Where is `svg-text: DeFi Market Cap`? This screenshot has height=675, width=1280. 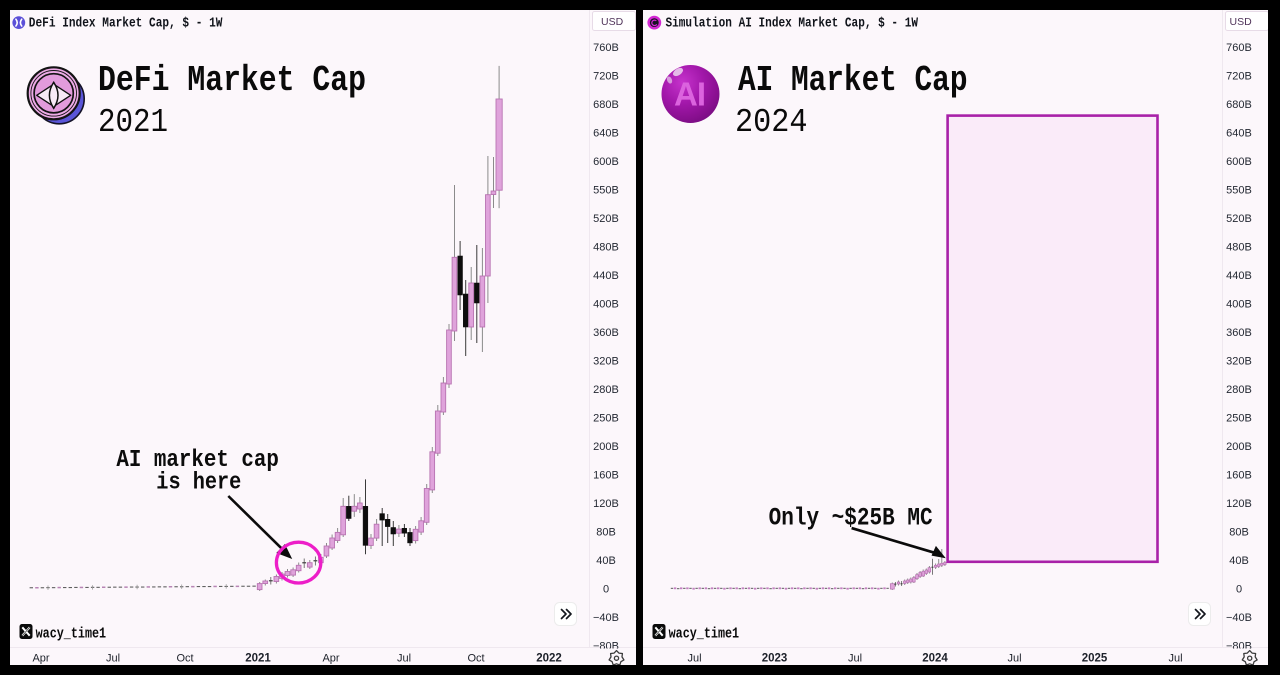 svg-text: DeFi Market Cap is located at coordinates (232, 80).